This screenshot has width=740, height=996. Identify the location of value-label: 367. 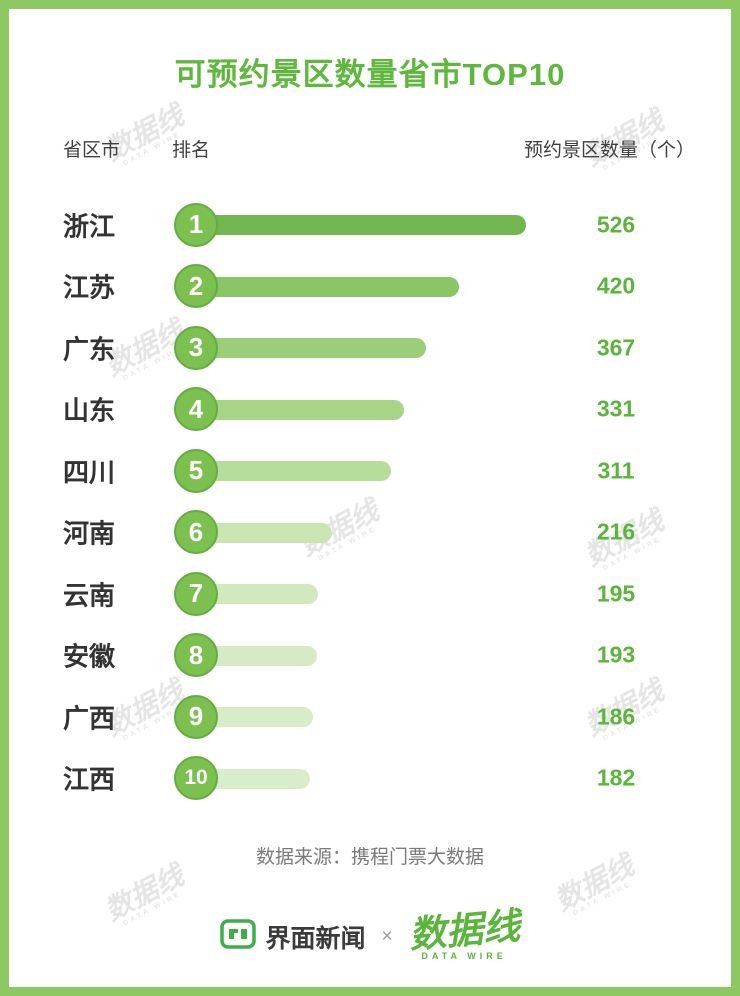
(616, 347).